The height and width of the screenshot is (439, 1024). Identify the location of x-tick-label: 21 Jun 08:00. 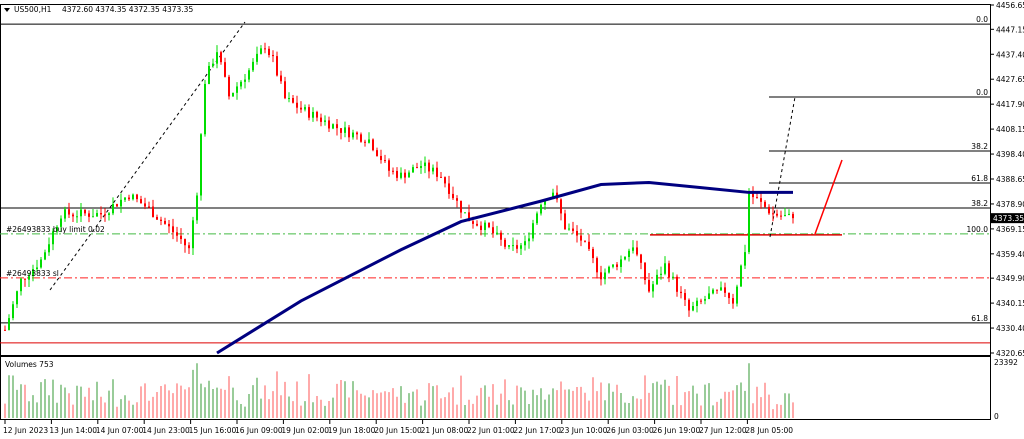
(445, 430).